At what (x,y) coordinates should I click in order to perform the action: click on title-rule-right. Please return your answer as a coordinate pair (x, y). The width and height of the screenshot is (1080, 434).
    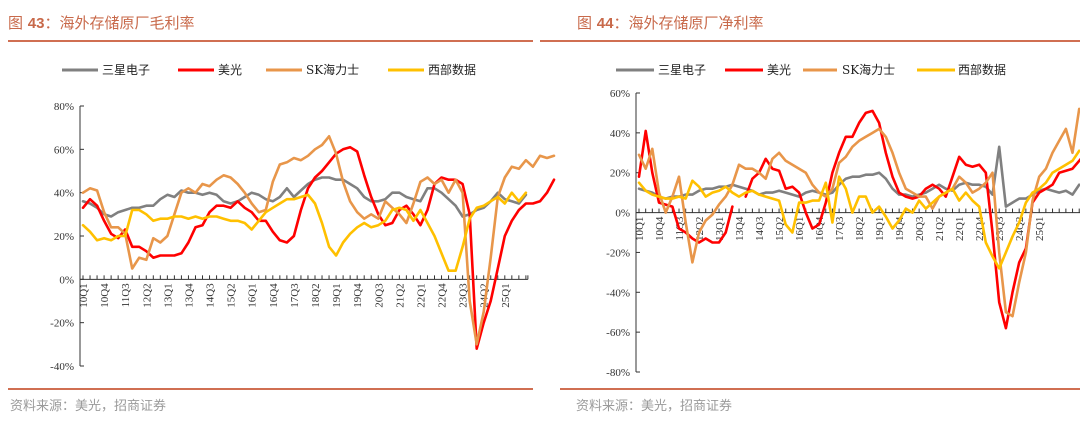
    Looking at the image, I should click on (810, 41).